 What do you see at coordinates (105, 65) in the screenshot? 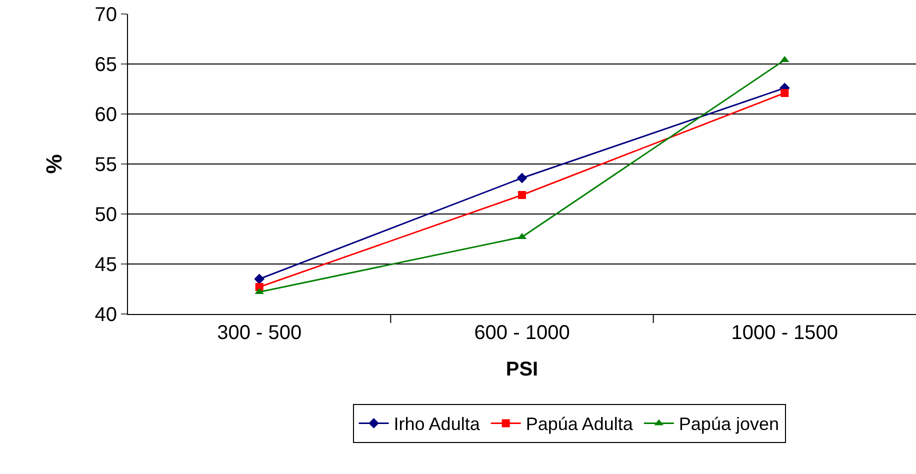
I see `y-tick-label: 65` at bounding box center [105, 65].